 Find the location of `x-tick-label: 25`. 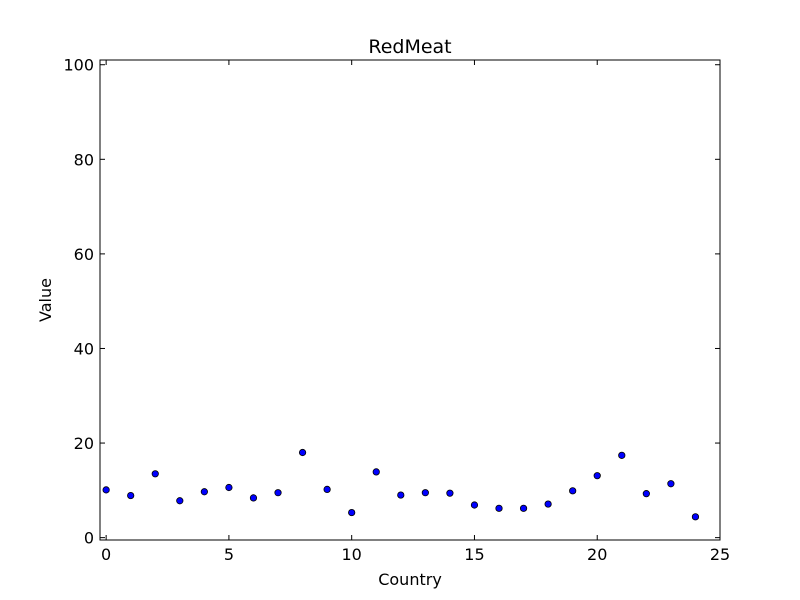

x-tick-label: 25 is located at coordinates (720, 554).